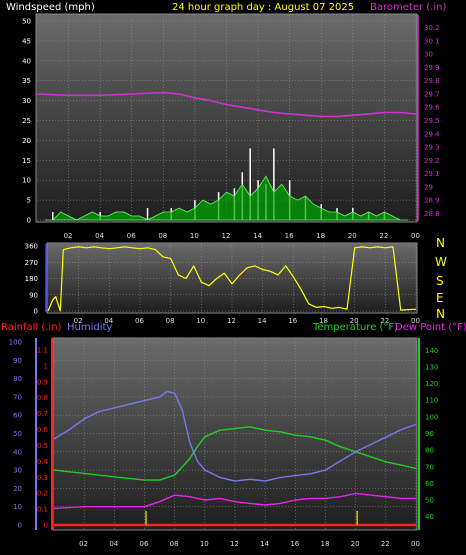 This screenshot has width=466, height=555. I want to click on y-tick-label: 0.5, so click(42, 446).